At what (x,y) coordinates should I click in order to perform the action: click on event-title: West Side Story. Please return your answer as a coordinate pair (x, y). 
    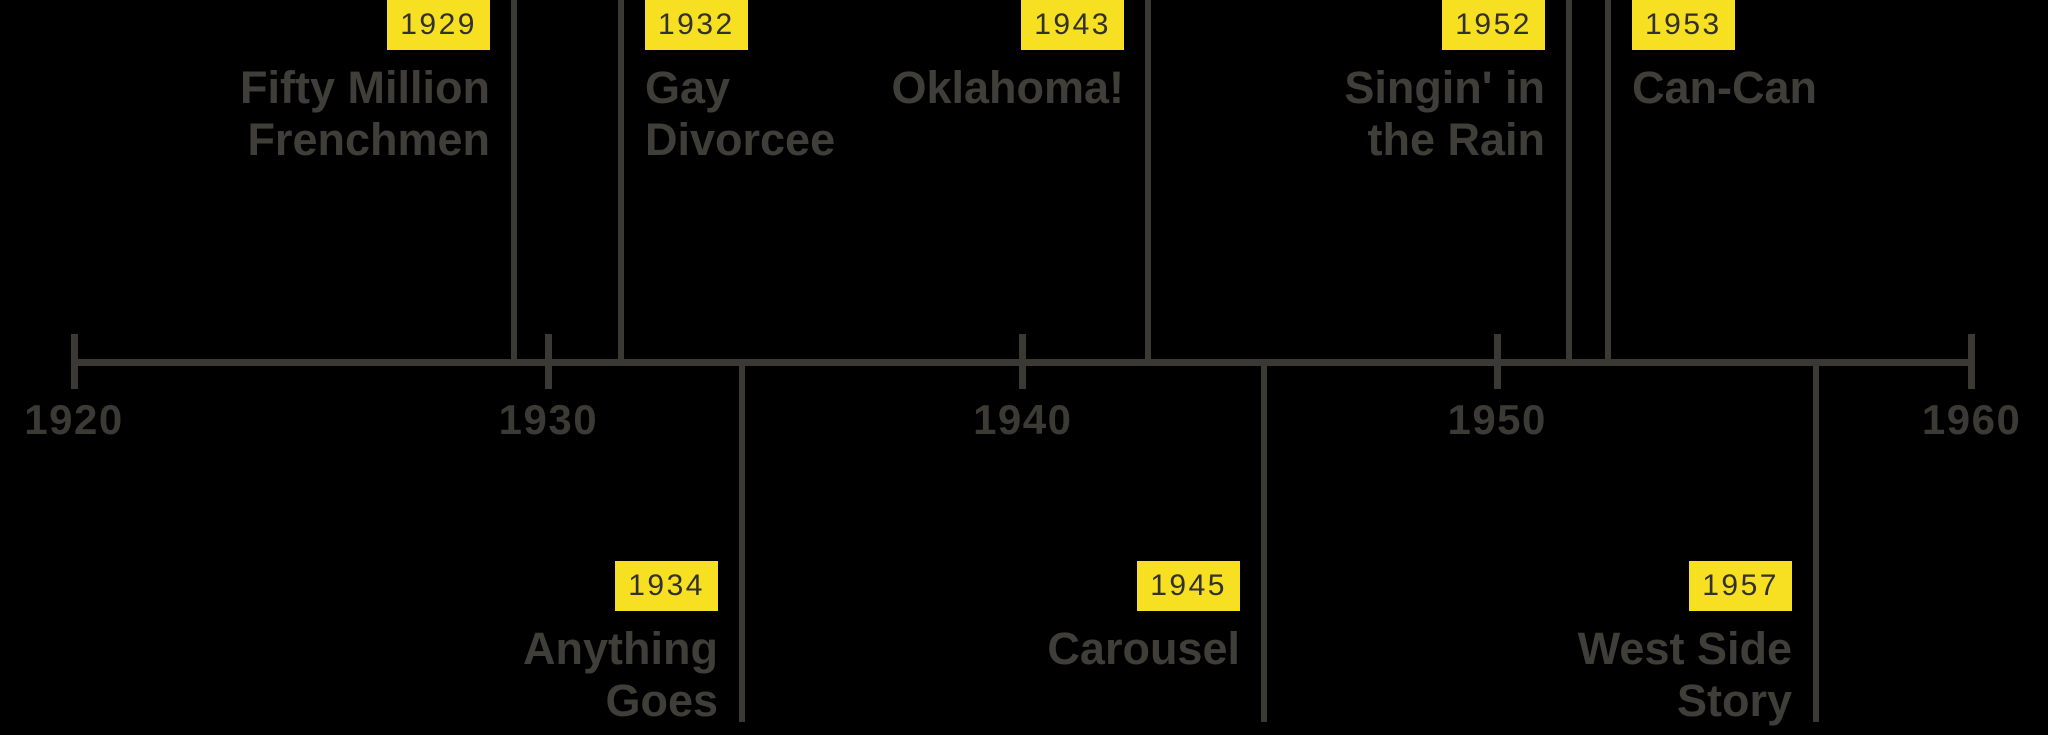
    Looking at the image, I should click on (1684, 674).